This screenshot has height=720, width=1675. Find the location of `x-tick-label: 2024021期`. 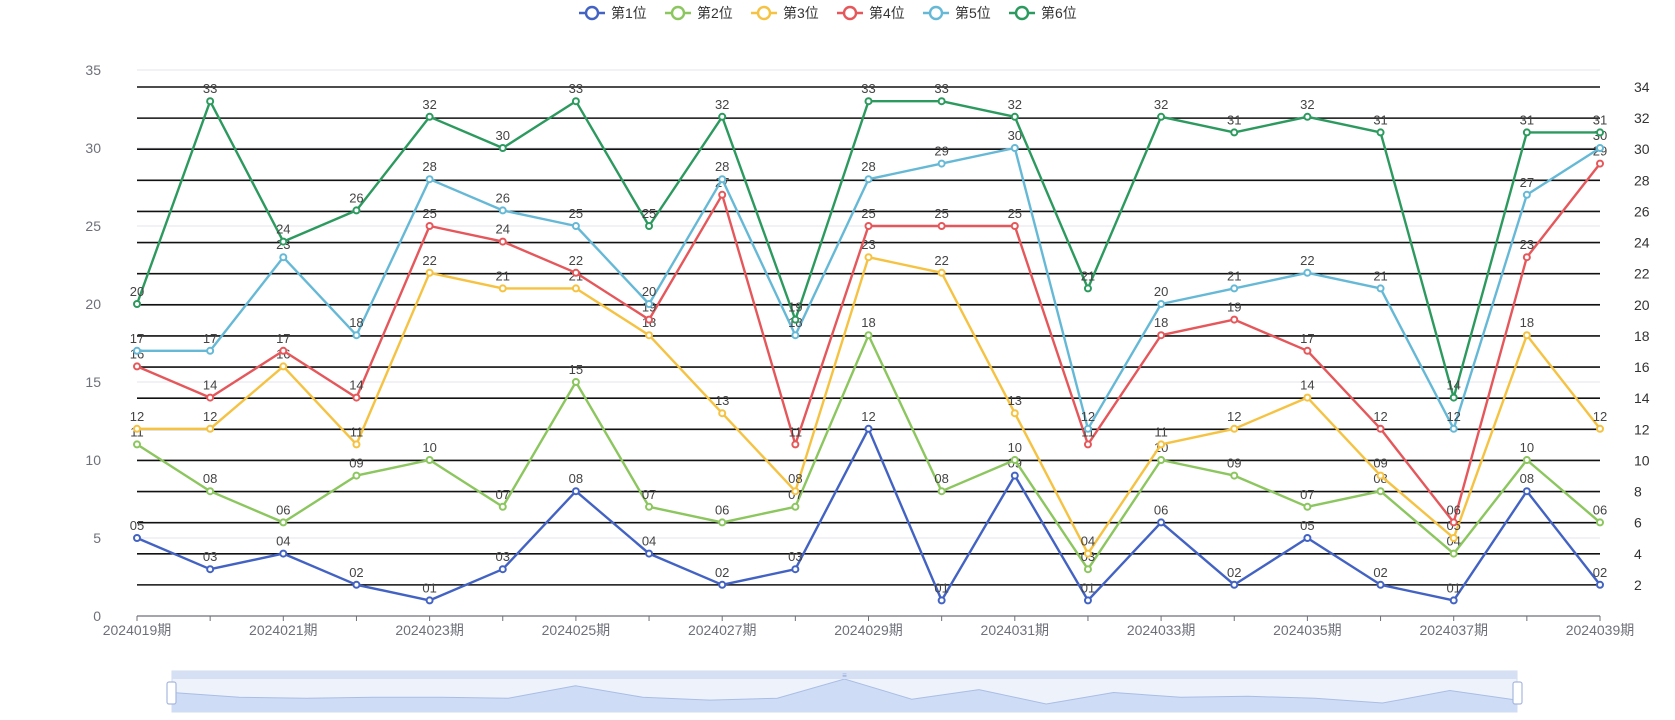

x-tick-label: 2024021期 is located at coordinates (283, 630).